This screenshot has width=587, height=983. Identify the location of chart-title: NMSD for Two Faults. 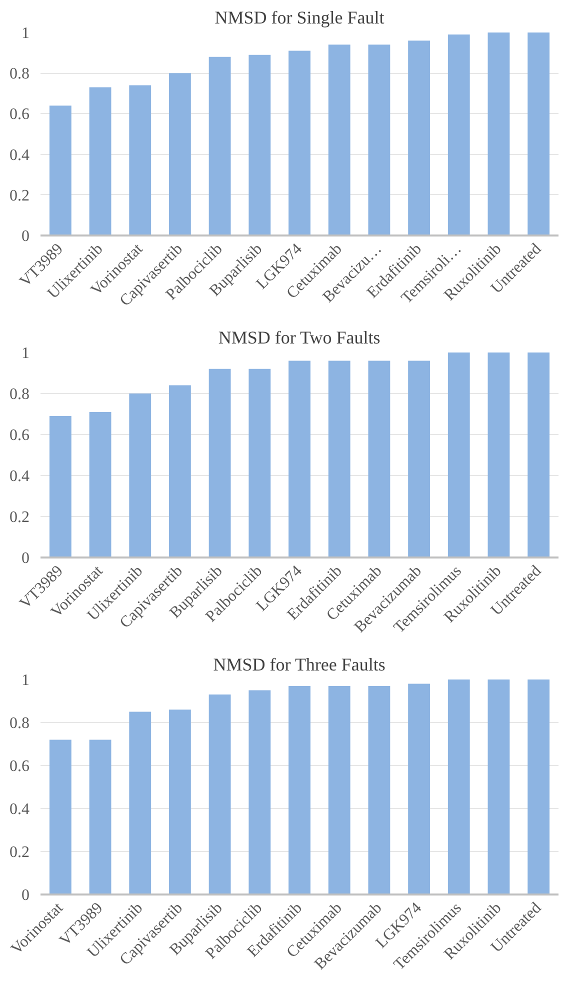
(299, 338).